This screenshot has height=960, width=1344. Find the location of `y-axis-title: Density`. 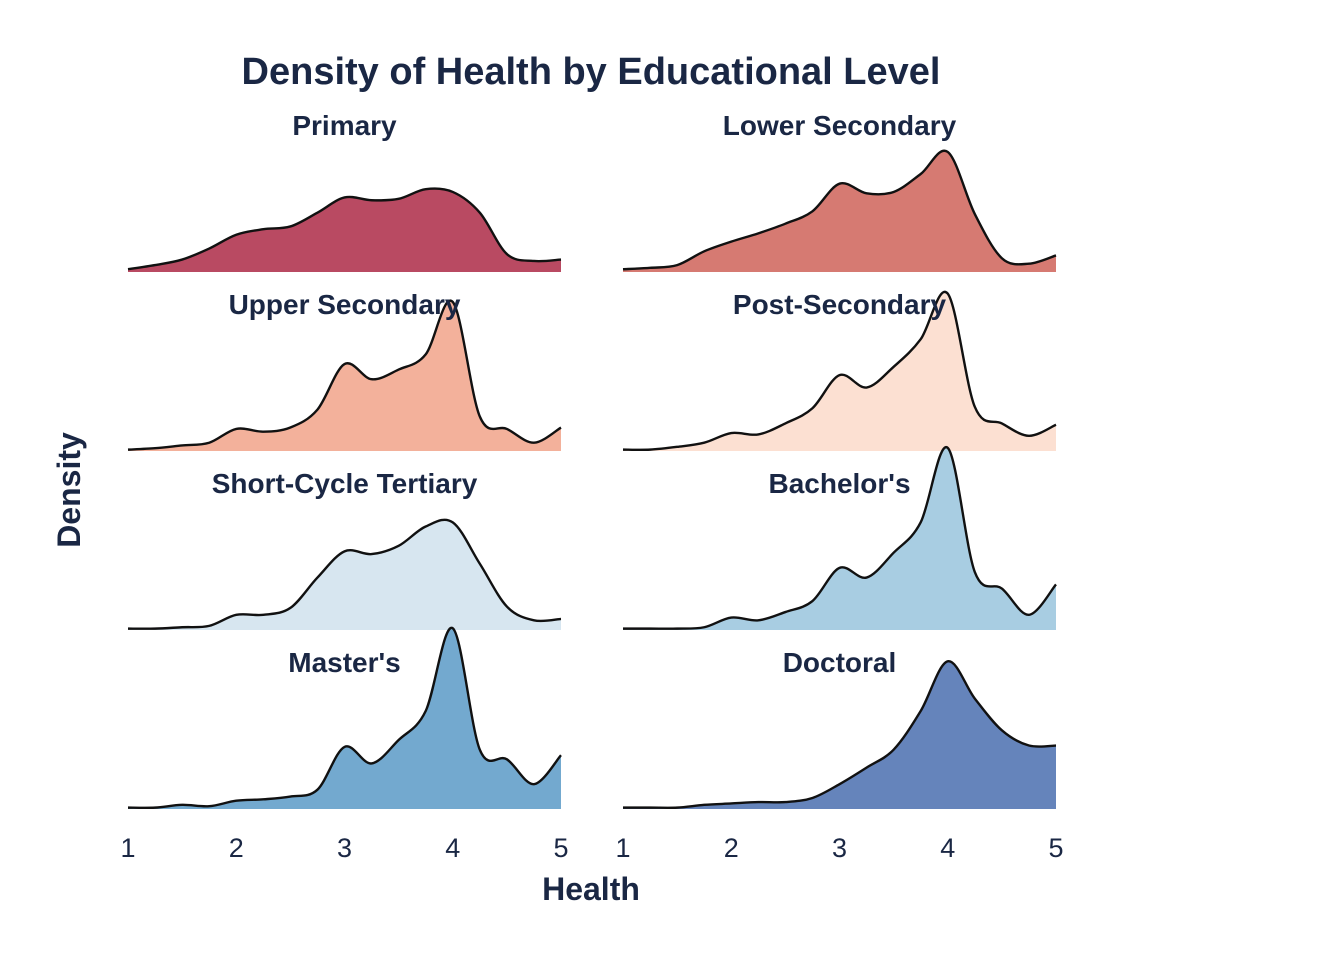

y-axis-title: Density is located at coordinates (69, 490).